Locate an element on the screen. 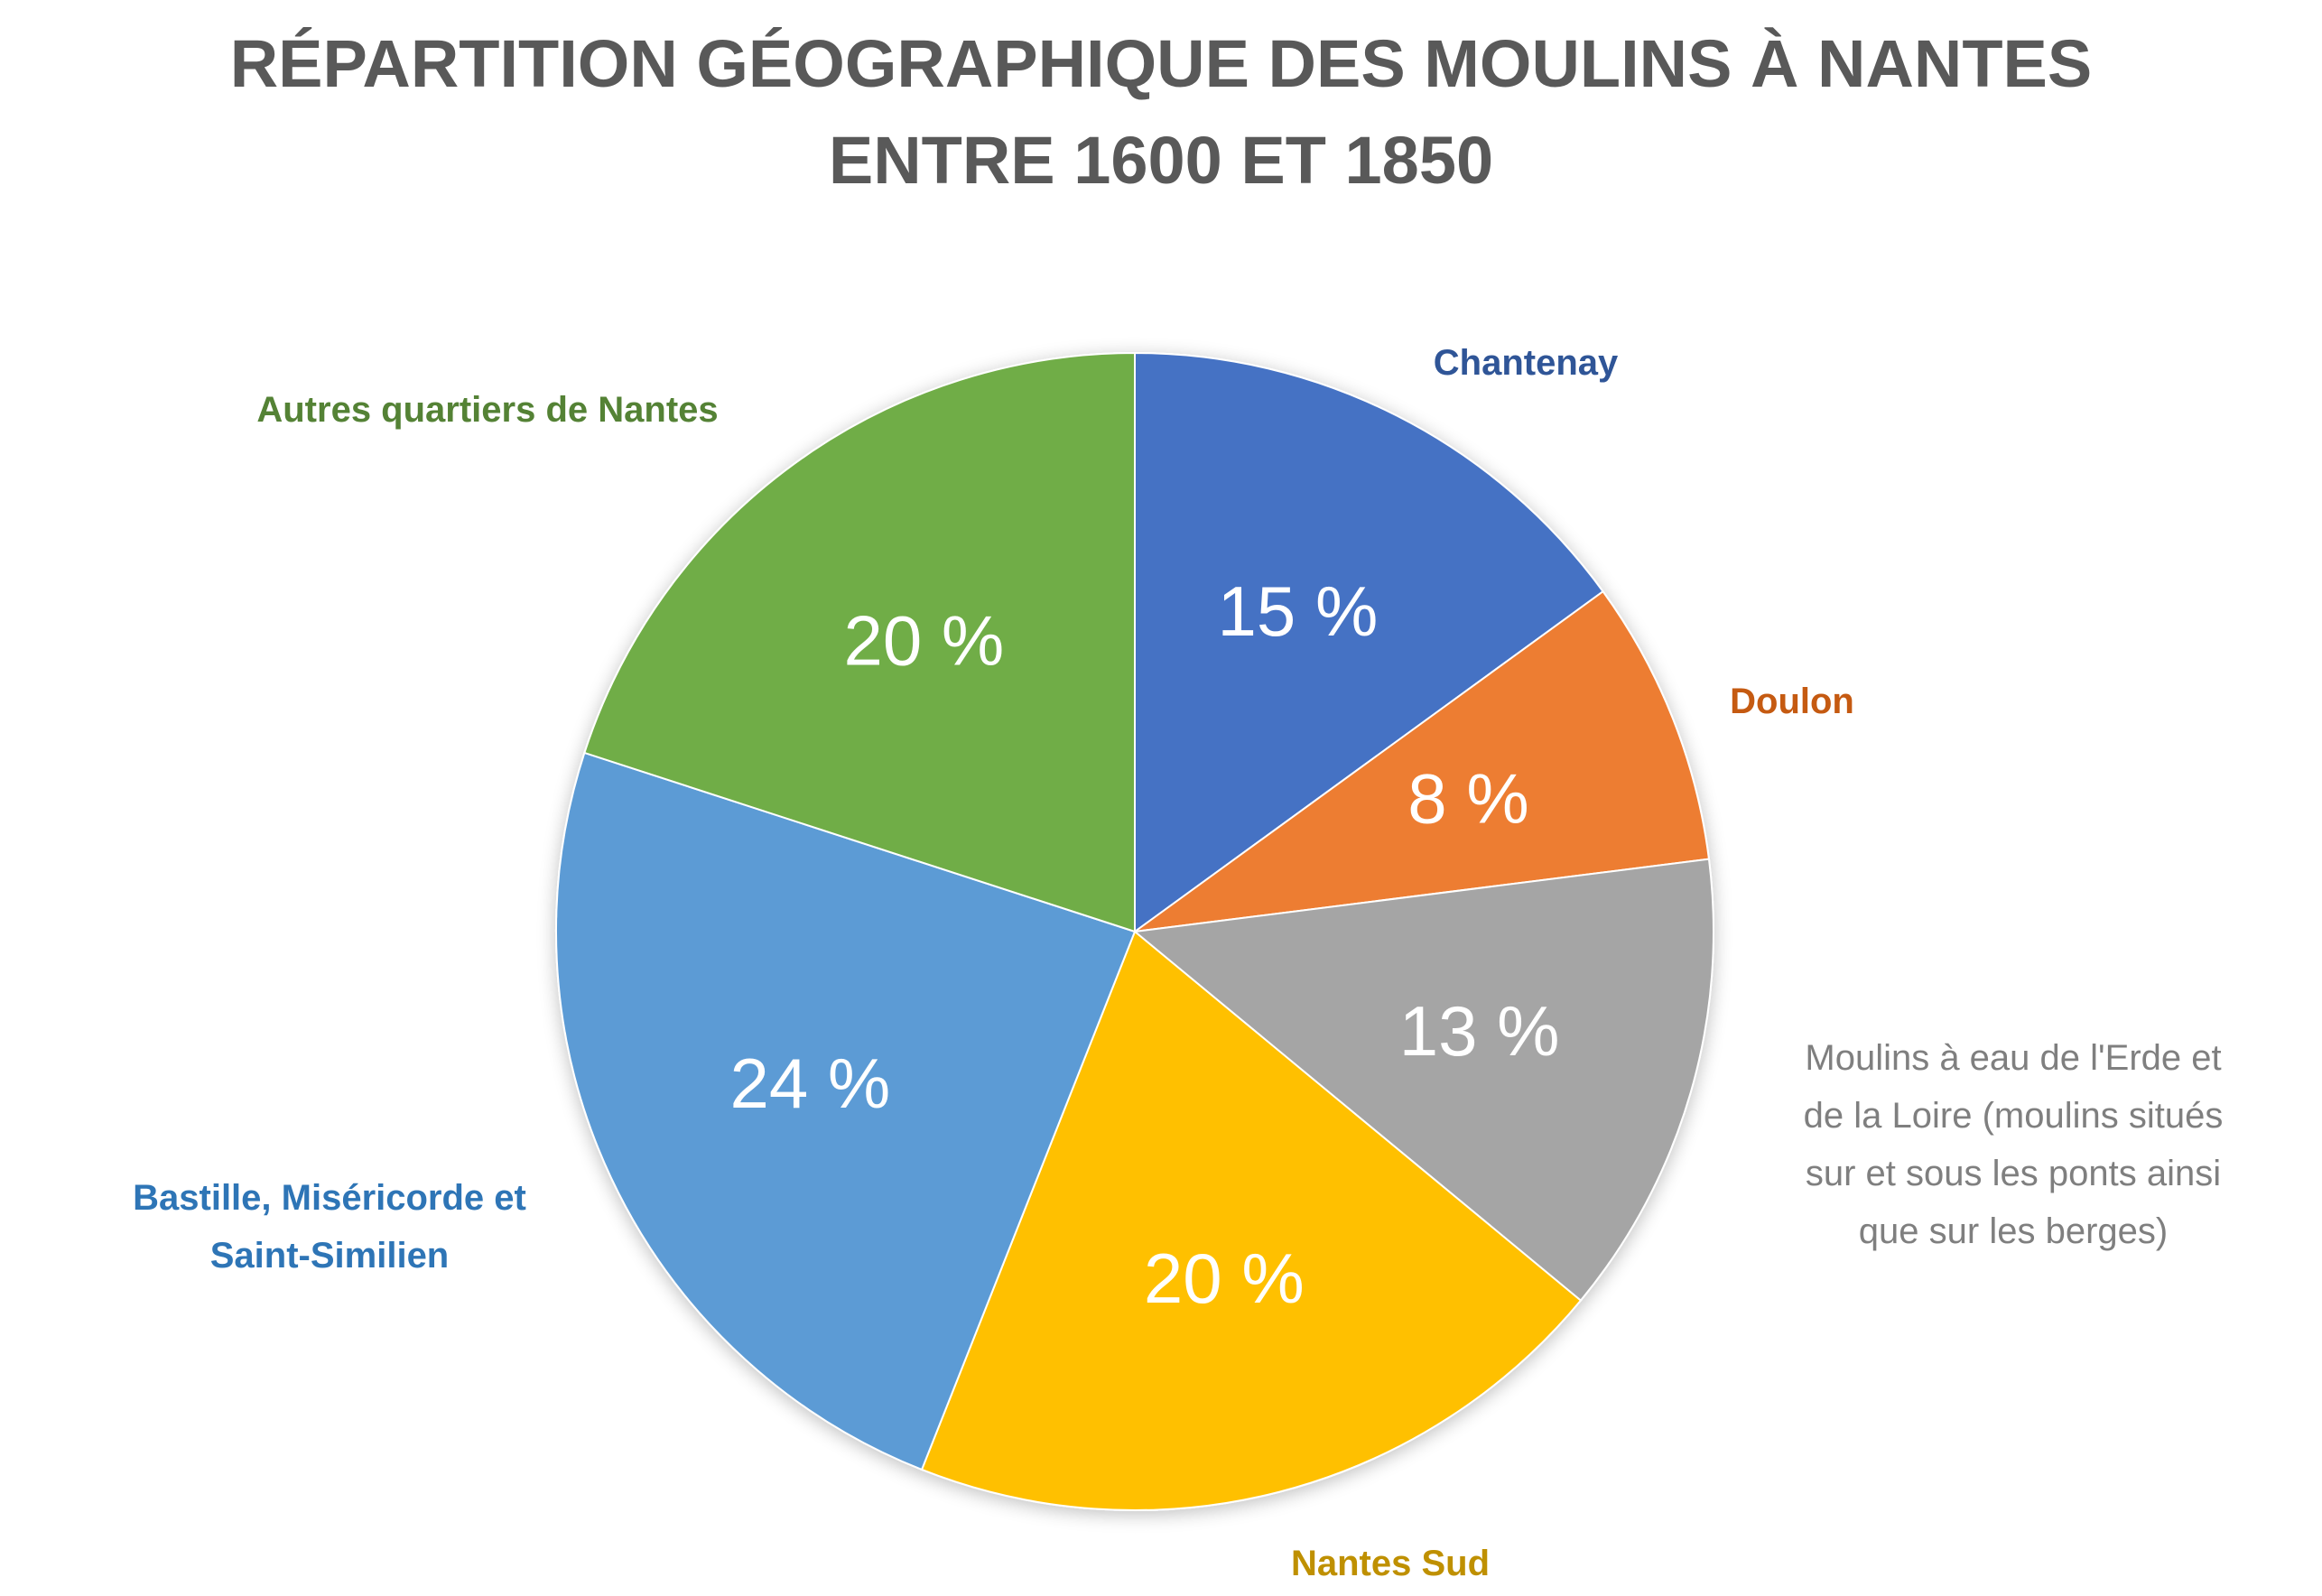 The width and height of the screenshot is (2322, 1596). data-label-moulins: 13 % is located at coordinates (1479, 1031).